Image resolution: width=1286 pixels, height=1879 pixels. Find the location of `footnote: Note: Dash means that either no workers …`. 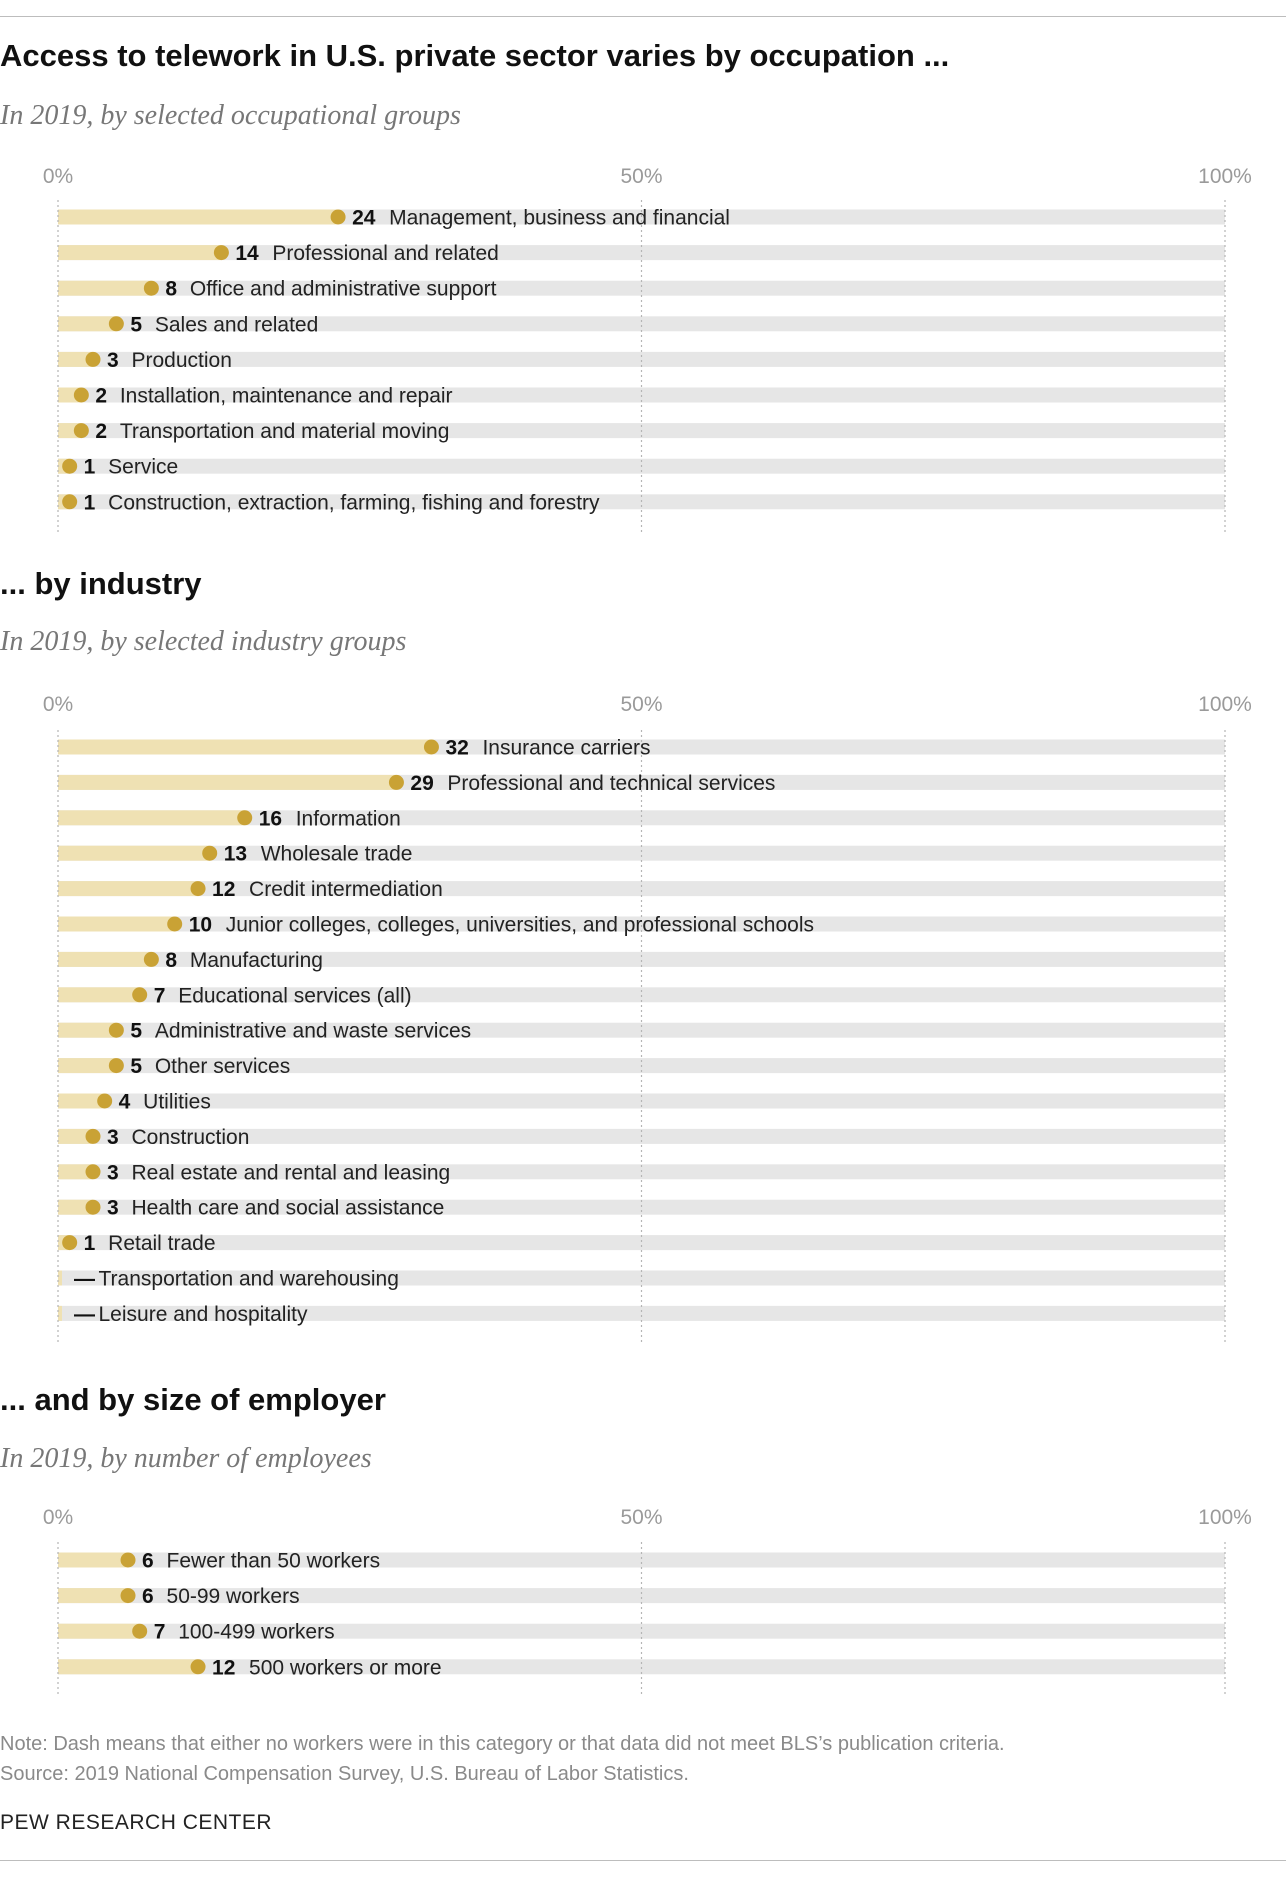

footnote: Note: Dash means that either no workers … is located at coordinates (502, 1744).